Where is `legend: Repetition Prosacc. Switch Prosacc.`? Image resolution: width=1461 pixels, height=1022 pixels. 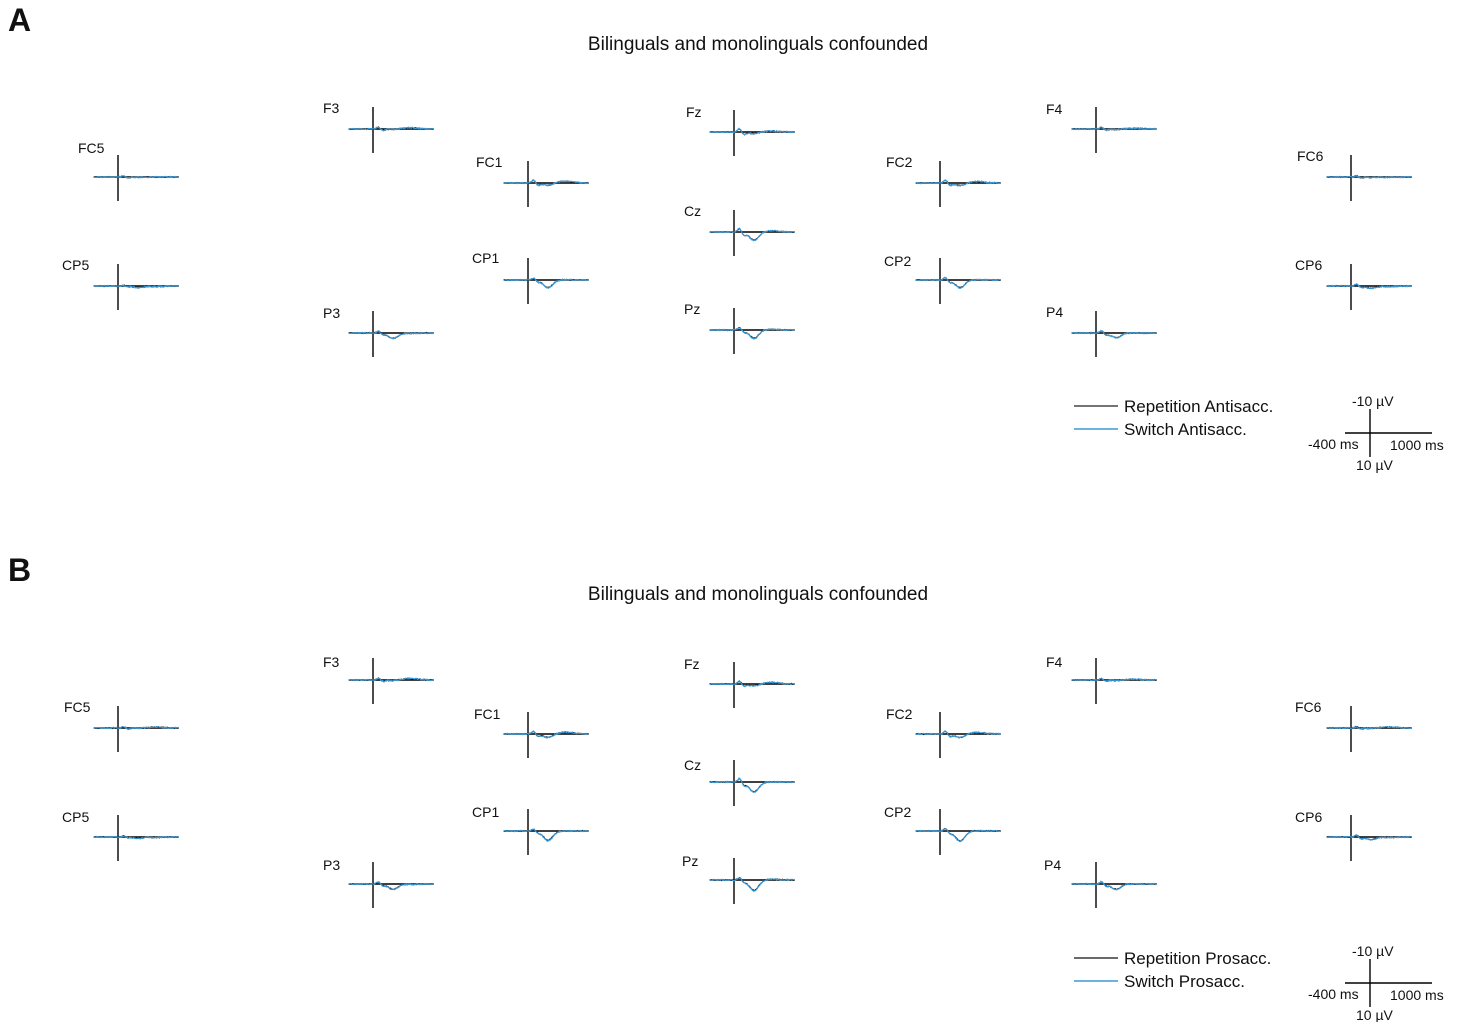 legend: Repetition Prosacc. Switch Prosacc. is located at coordinates (1172, 970).